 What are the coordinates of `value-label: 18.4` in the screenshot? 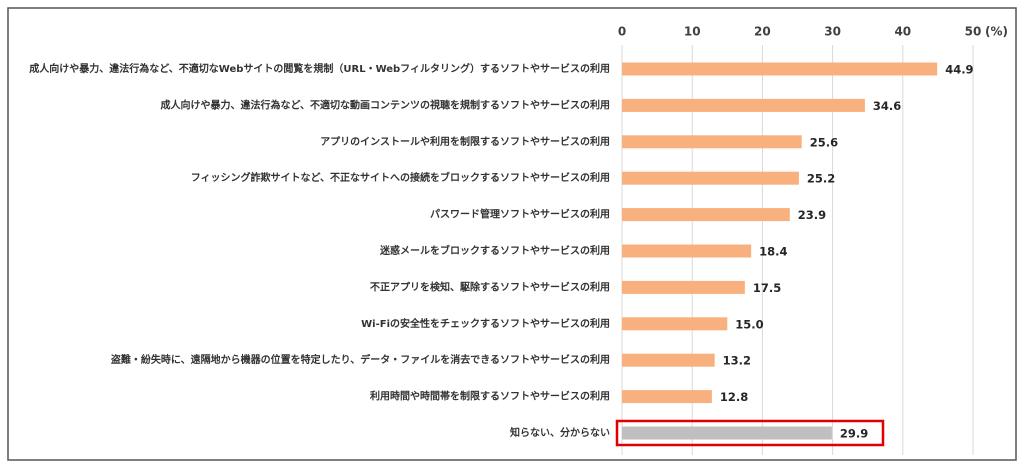 It's located at (773, 252).